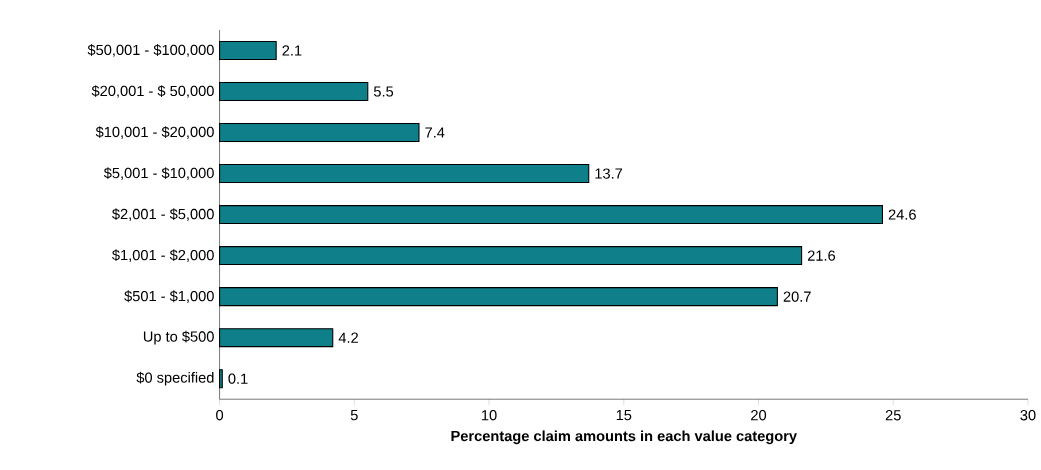 This screenshot has height=470, width=1041. Describe the element at coordinates (609, 173) in the screenshot. I see `data-label: 13.7` at that location.